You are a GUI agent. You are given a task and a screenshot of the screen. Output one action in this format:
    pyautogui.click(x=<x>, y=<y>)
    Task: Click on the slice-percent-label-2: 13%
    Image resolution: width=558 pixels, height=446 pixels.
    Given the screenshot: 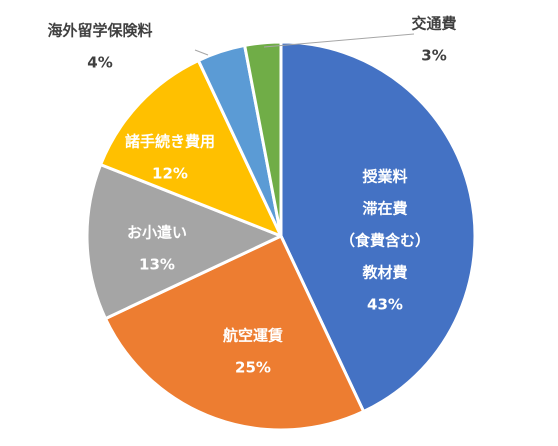 What is the action you would take?
    pyautogui.click(x=157, y=265)
    